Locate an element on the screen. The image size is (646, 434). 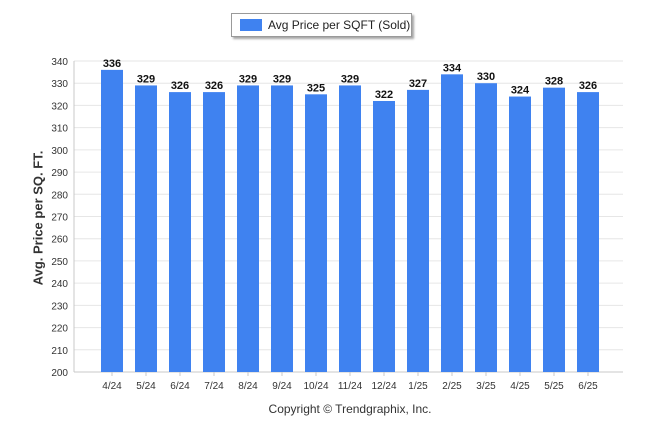
x-tick-label: 9/24 is located at coordinates (282, 386).